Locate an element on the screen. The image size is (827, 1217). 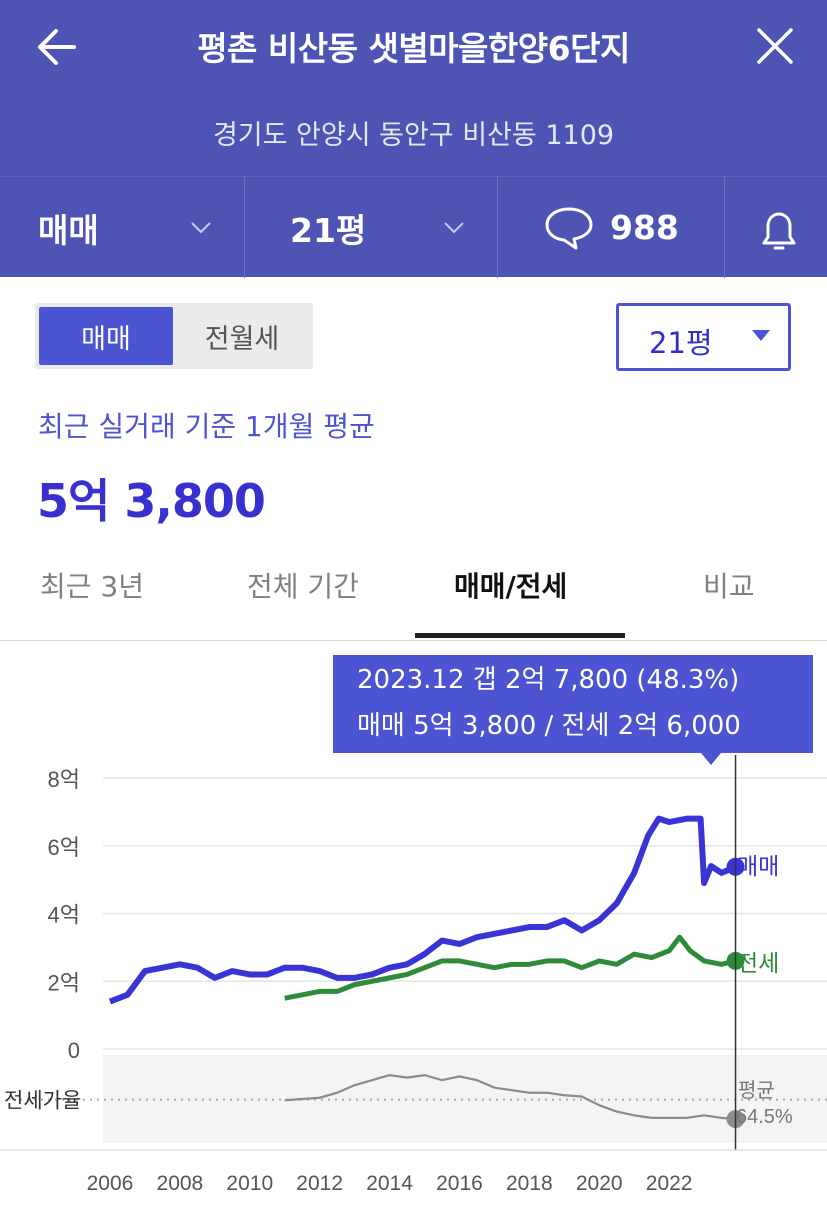
series-label-0: 매매 is located at coordinates (758, 866).